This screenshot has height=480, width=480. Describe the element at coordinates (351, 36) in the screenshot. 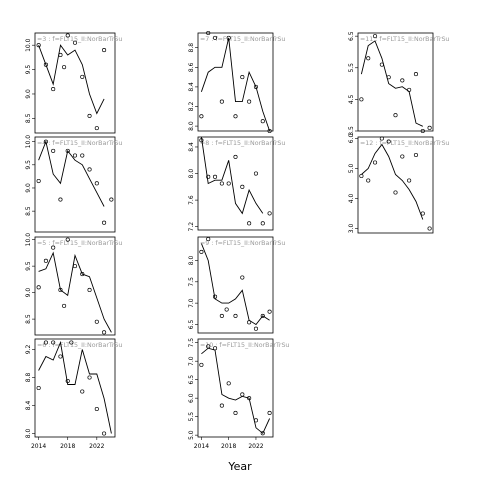

I see `y-tick-label: 6.5` at that location.